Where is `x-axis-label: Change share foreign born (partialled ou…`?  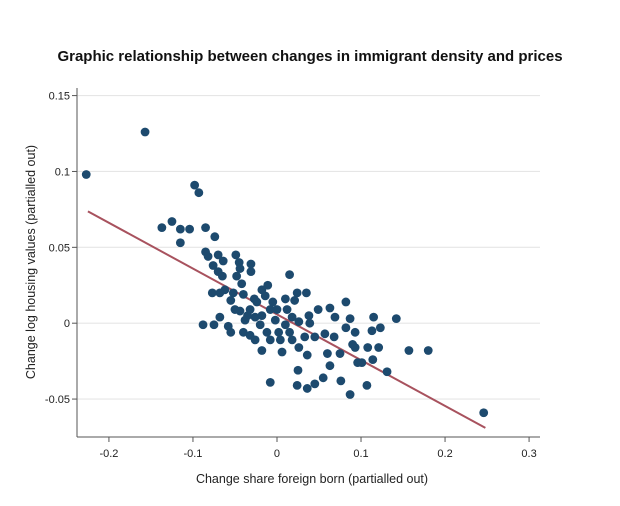
x-axis-label: Change share foreign born (partialled ou… is located at coordinates (312, 479).